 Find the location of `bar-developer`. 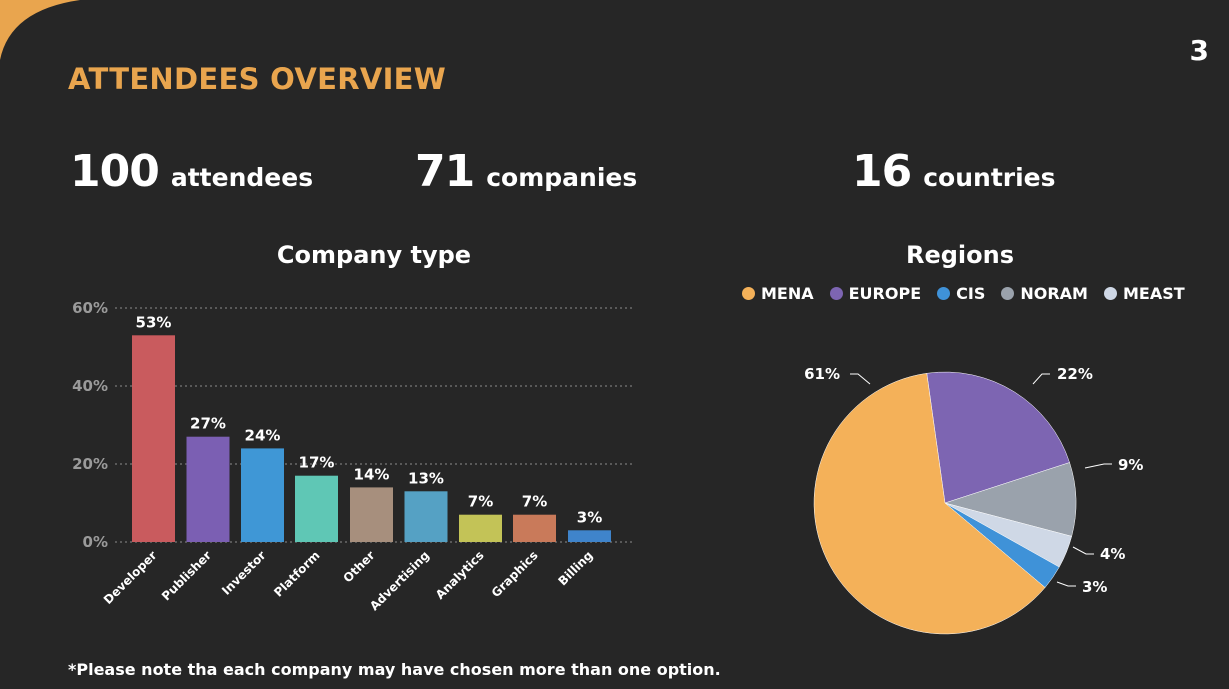

bar-developer is located at coordinates (153, 438).